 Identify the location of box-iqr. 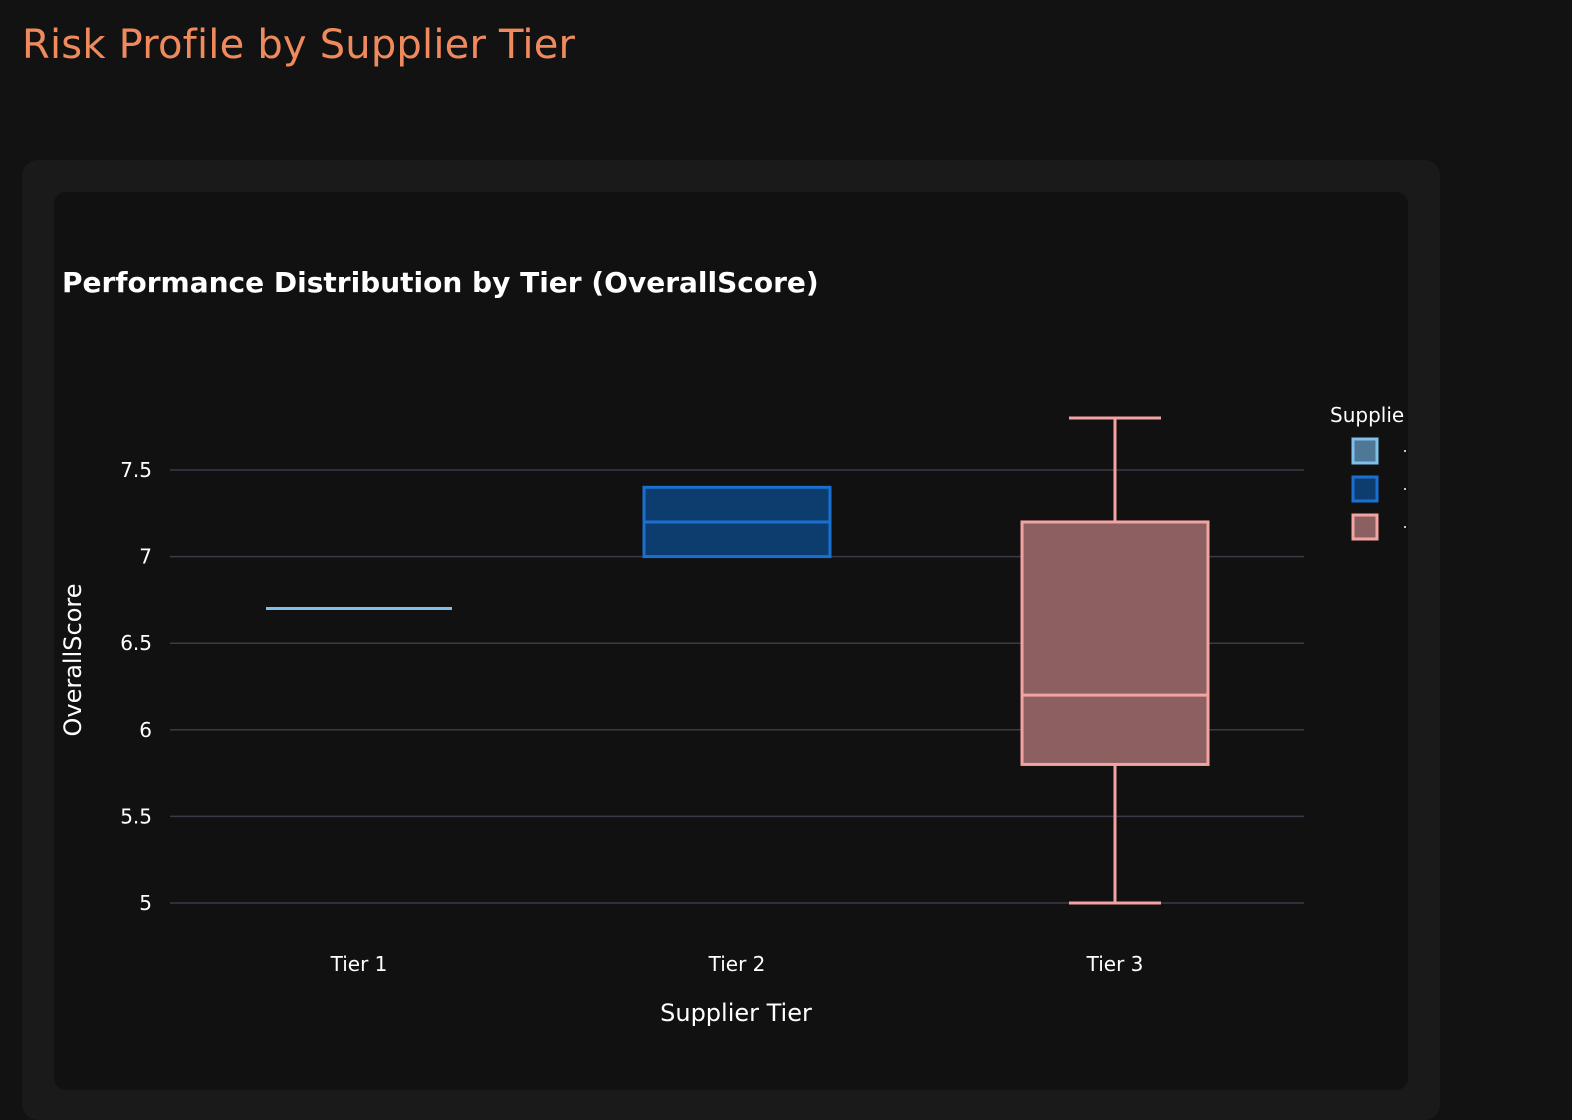
(1115, 643).